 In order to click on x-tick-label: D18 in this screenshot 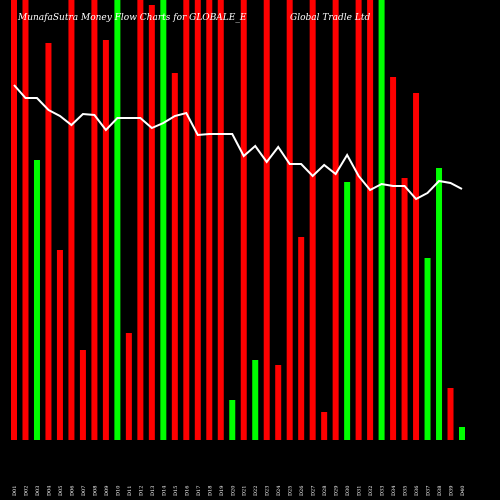, I will do `click(210, 491)`.